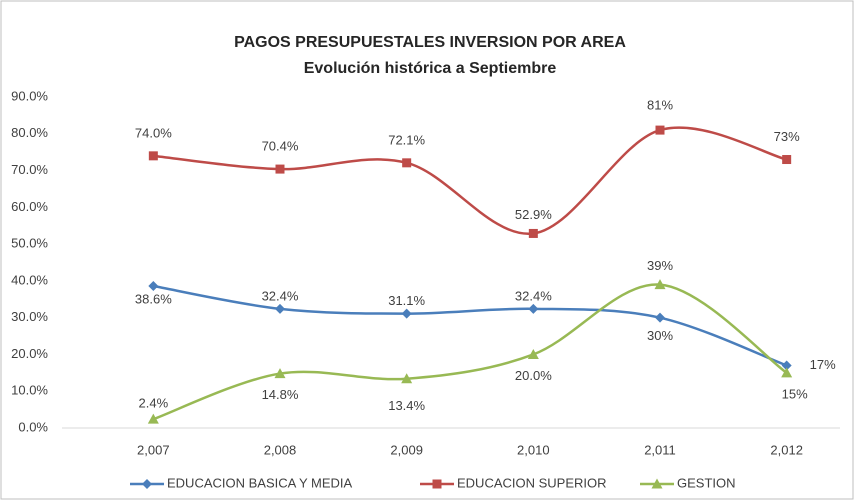 The height and width of the screenshot is (502, 857). Describe the element at coordinates (406, 139) in the screenshot. I see `data-label: 72.1%` at that location.